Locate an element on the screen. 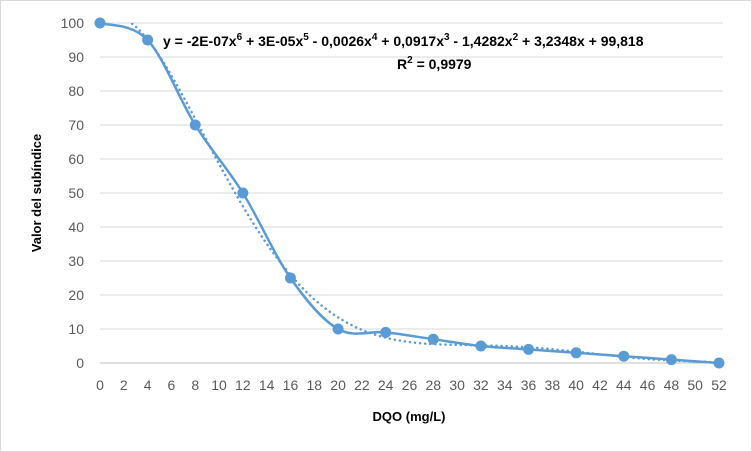 The height and width of the screenshot is (452, 752). x-tick-label: 24 is located at coordinates (386, 385).